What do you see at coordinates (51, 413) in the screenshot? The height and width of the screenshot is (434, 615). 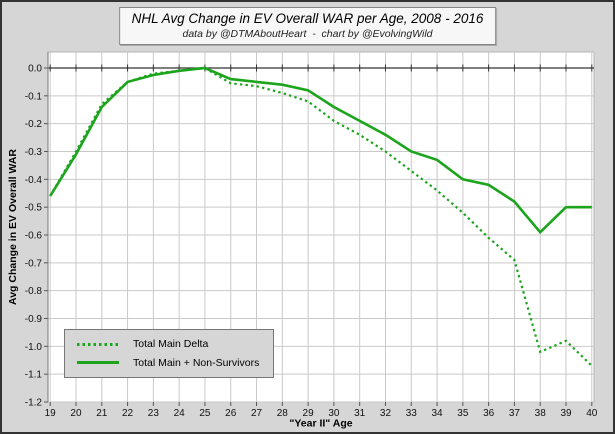 I see `x-tick-label: 19` at bounding box center [51, 413].